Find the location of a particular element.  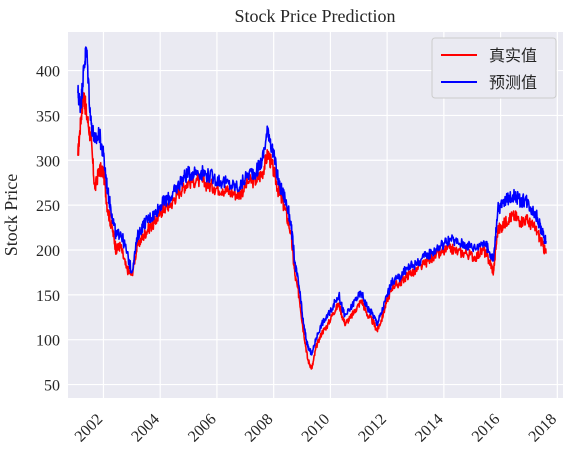

x-tick-label: 2012 is located at coordinates (372, 428).